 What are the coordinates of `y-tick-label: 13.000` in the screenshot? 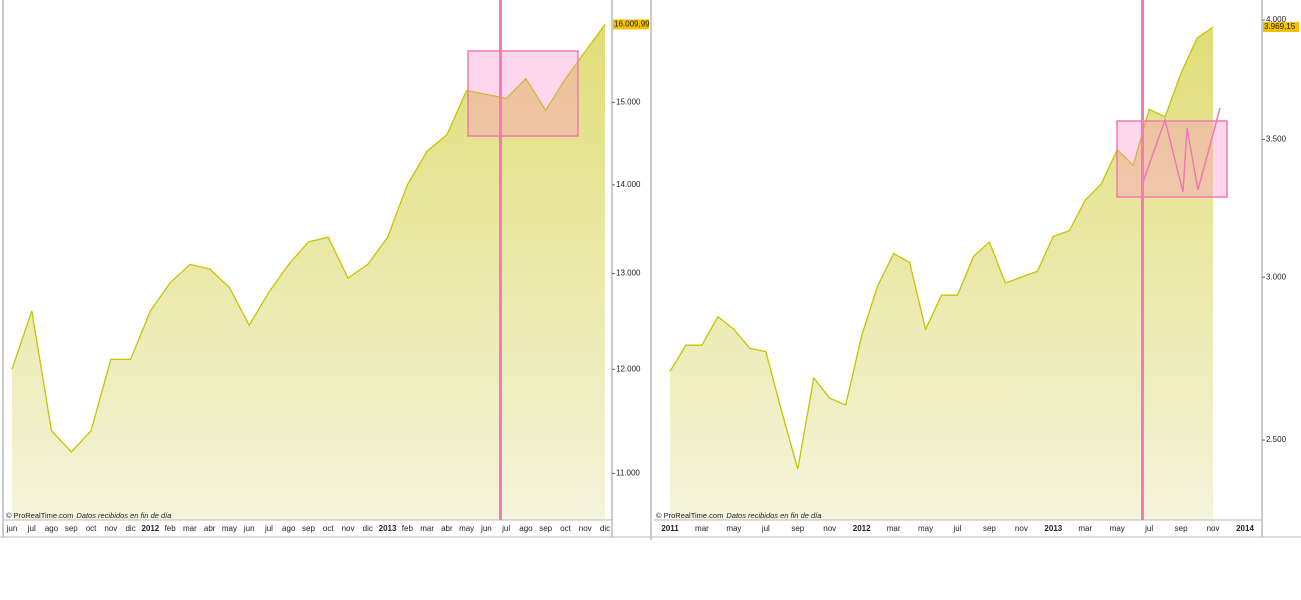 It's located at (628, 273).